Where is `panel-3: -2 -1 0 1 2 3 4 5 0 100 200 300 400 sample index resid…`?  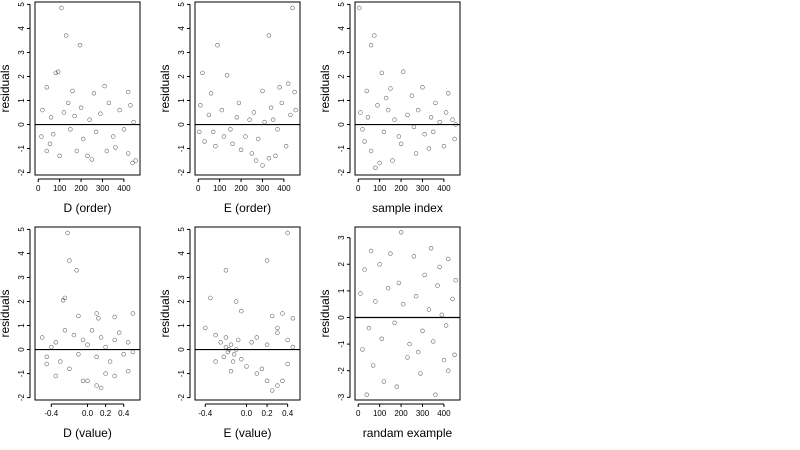
panel-3: -2 -1 0 1 2 3 4 5 0 100 200 300 400 sample index resid… is located at coordinates (389, 108).